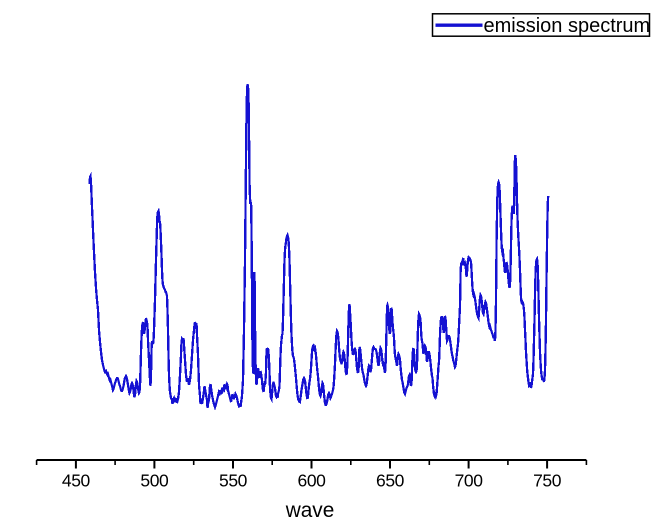  I want to click on svg-text: 450, so click(76, 481).